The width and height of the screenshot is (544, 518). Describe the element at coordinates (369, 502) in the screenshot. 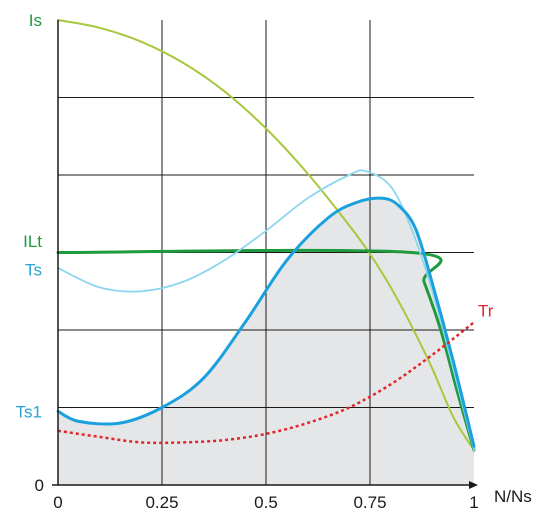

I see `x-tick-label: 0.75` at that location.